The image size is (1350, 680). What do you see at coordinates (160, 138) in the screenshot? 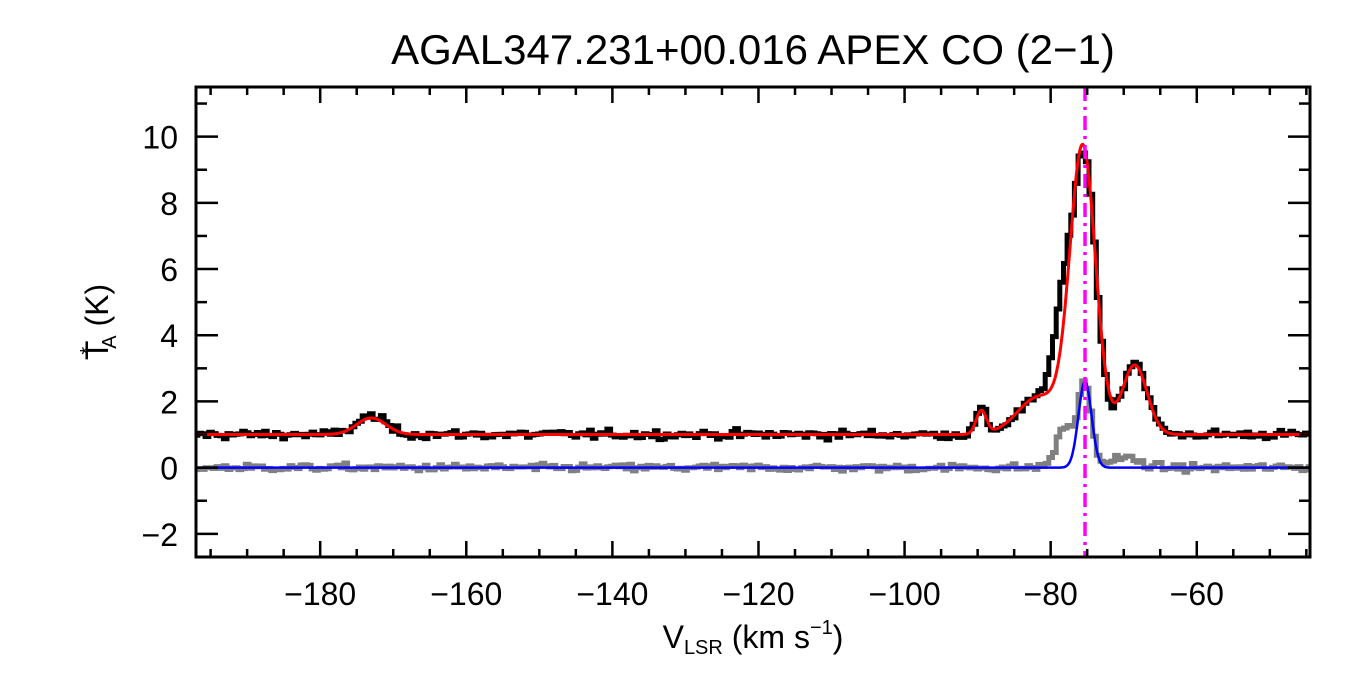
I see `y-tick-label: 10` at bounding box center [160, 138].